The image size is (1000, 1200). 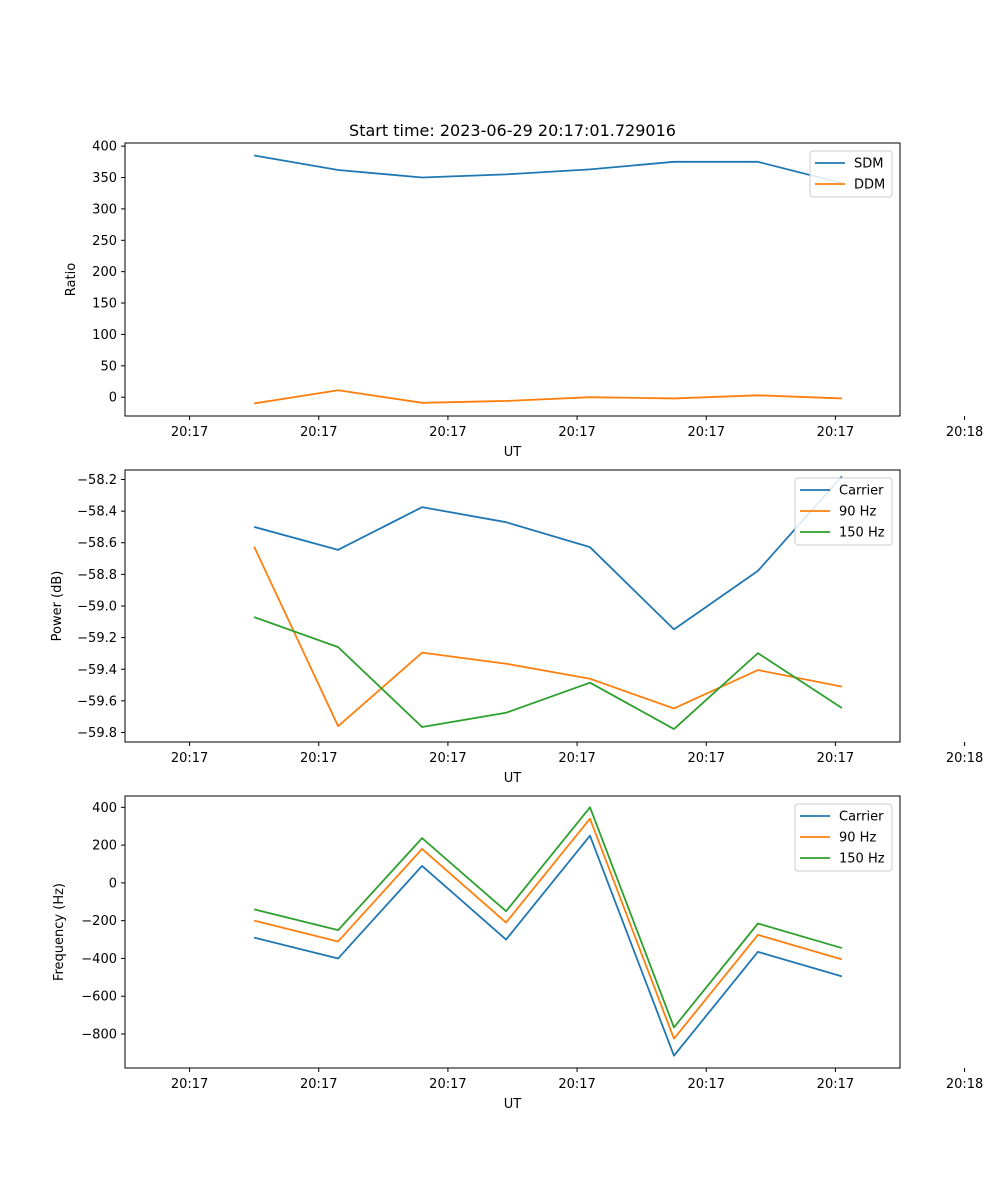 I want to click on y-tick-label: −58.4, so click(x=97, y=512).